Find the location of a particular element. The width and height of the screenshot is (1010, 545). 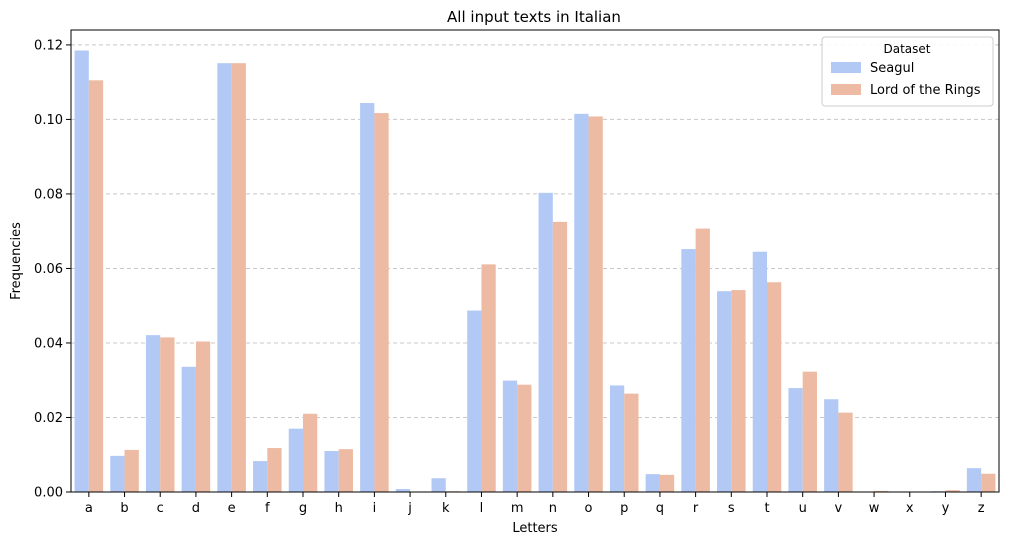

bar-seagul-j is located at coordinates (403, 490).